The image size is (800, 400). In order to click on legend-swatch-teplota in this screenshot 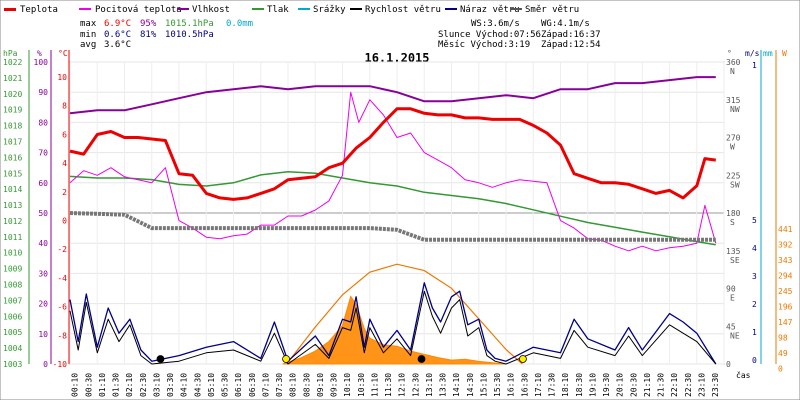, I will do `click(10, 9)`.